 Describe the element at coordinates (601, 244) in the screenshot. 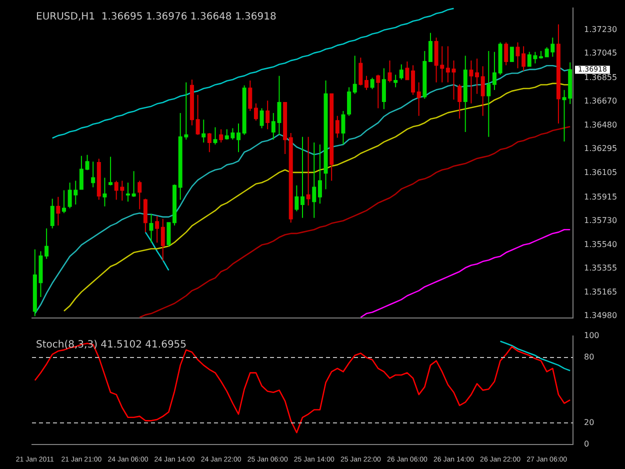

I see `y-tick-label: 1.35540` at that location.